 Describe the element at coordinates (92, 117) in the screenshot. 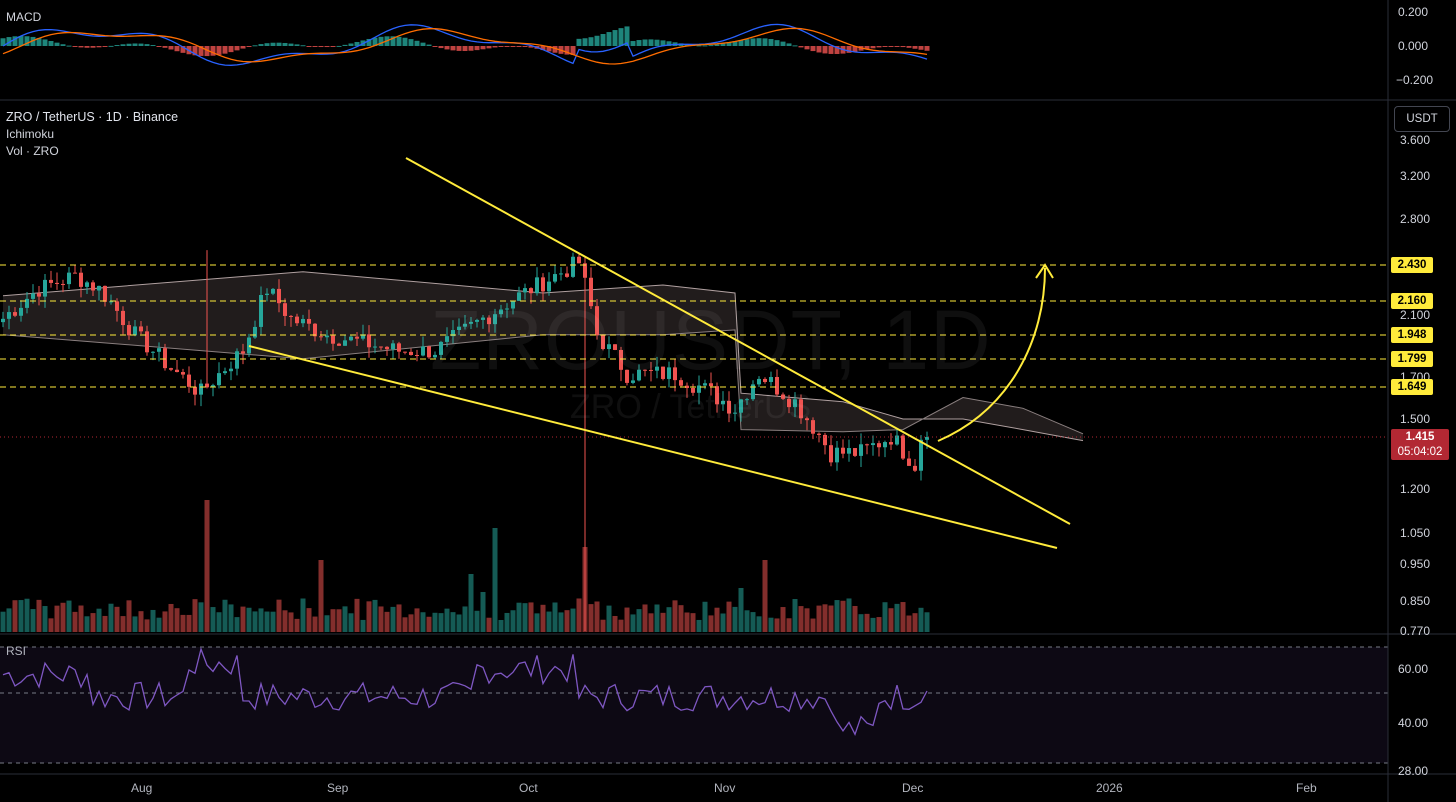

I see `symbol-title: ZRO / TetherUS · 1D · Binance` at that location.